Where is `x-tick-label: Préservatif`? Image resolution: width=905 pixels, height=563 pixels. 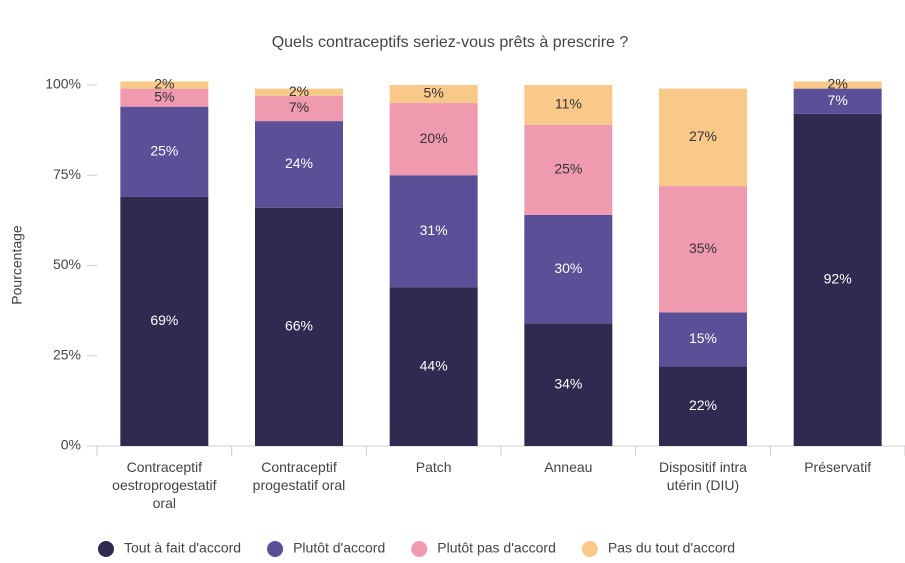
x-tick-label: Préservatif is located at coordinates (838, 467).